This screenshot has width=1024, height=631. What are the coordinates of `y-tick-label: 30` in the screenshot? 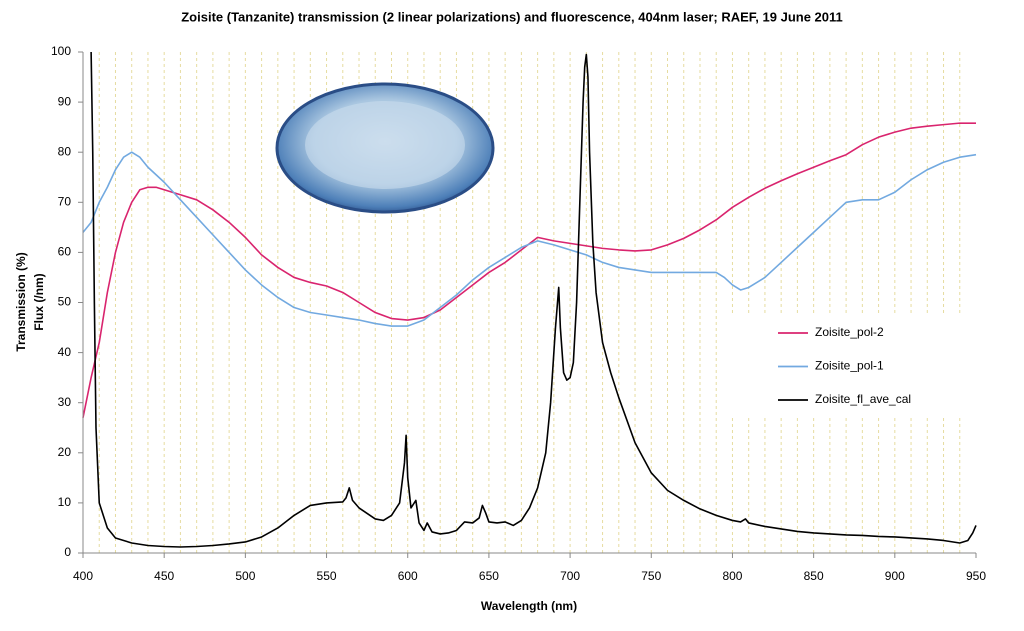 It's located at (65, 402).